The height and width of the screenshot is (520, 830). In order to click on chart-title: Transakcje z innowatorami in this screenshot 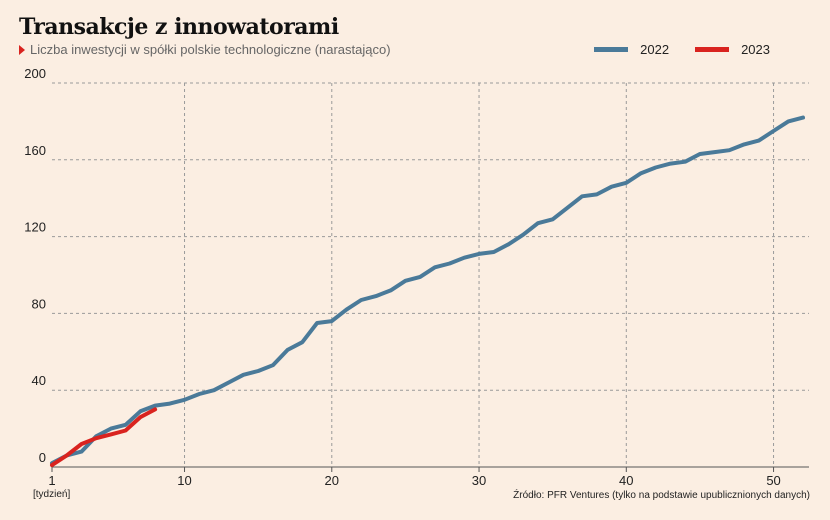, I will do `click(179, 27)`.